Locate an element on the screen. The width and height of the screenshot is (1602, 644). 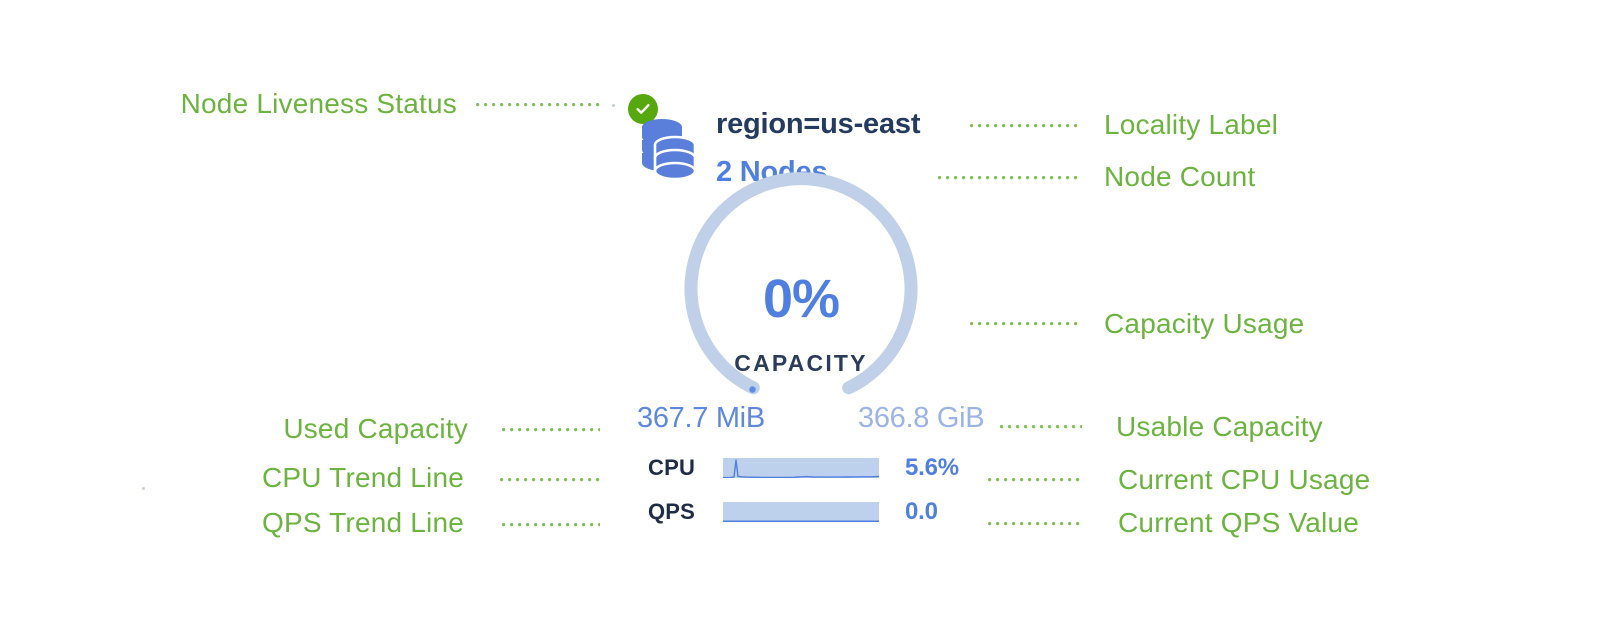
node-icon-group is located at coordinates (667, 140).